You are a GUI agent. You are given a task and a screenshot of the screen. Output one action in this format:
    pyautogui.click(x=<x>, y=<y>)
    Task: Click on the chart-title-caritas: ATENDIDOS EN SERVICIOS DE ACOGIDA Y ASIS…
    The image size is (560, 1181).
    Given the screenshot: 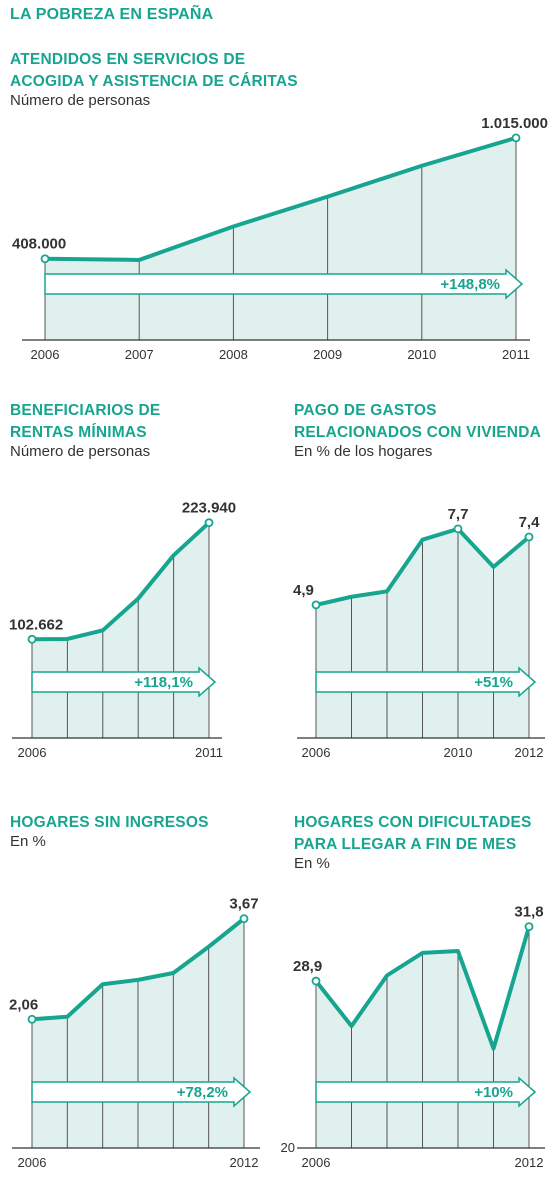 What is the action you would take?
    pyautogui.click(x=154, y=70)
    